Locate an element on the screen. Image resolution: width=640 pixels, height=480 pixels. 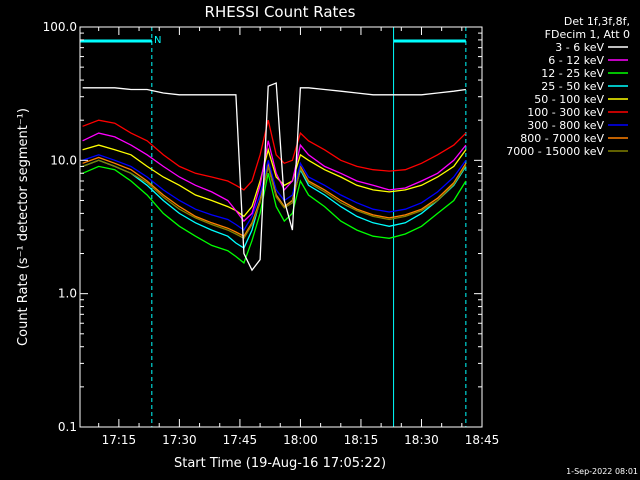
x-axis-label: Start Time (19-Aug-16 17:05:22) is located at coordinates (280, 463).